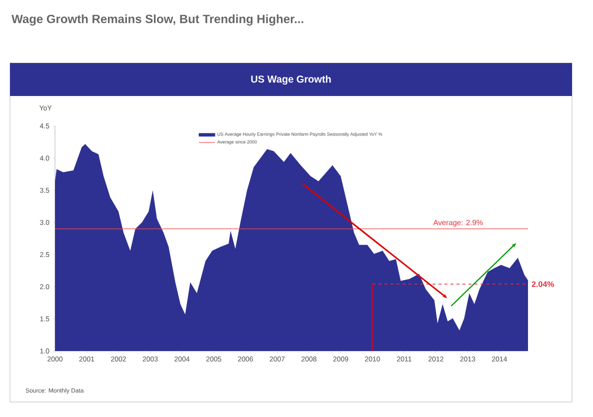  I want to click on ref-line-label: 2.04%, so click(543, 284).